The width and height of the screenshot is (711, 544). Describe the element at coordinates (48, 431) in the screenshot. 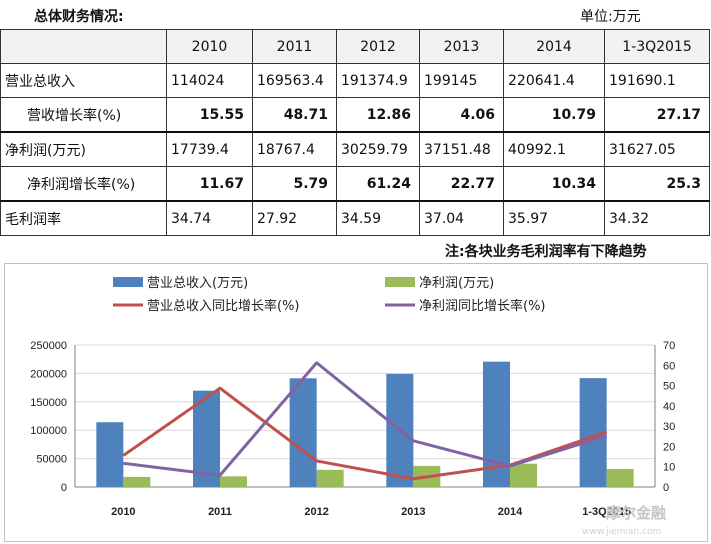

I see `y-left-tick-label: 100000` at that location.